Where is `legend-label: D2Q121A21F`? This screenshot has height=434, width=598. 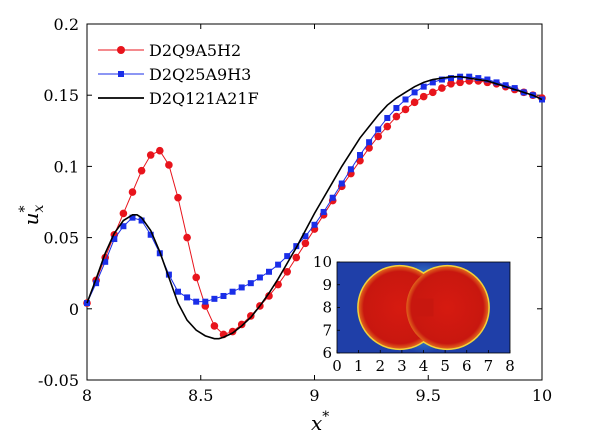 legend-label: D2Q121A21F is located at coordinates (204, 98).